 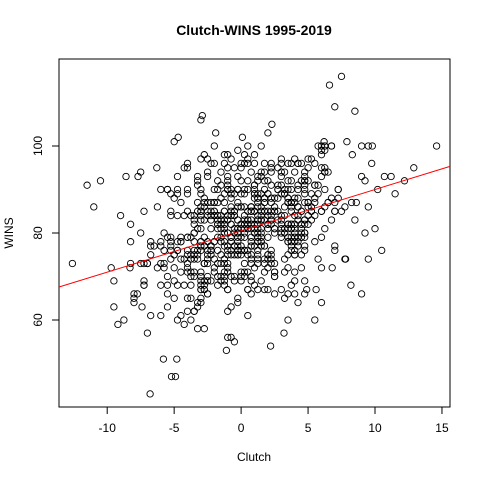 I want to click on x-axis-label: Clutch, so click(x=254, y=457).